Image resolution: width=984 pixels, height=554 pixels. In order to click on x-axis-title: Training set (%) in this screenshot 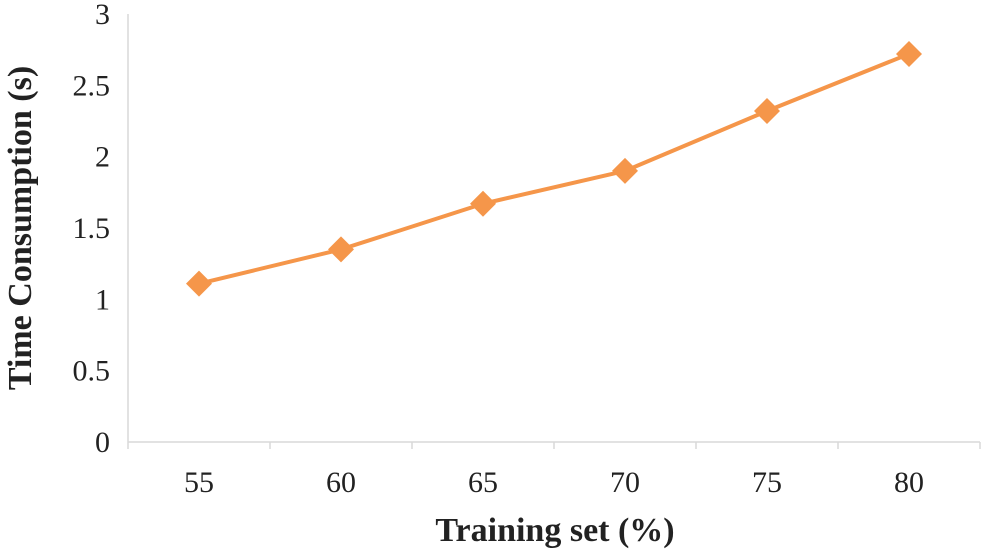, I will do `click(554, 530)`.